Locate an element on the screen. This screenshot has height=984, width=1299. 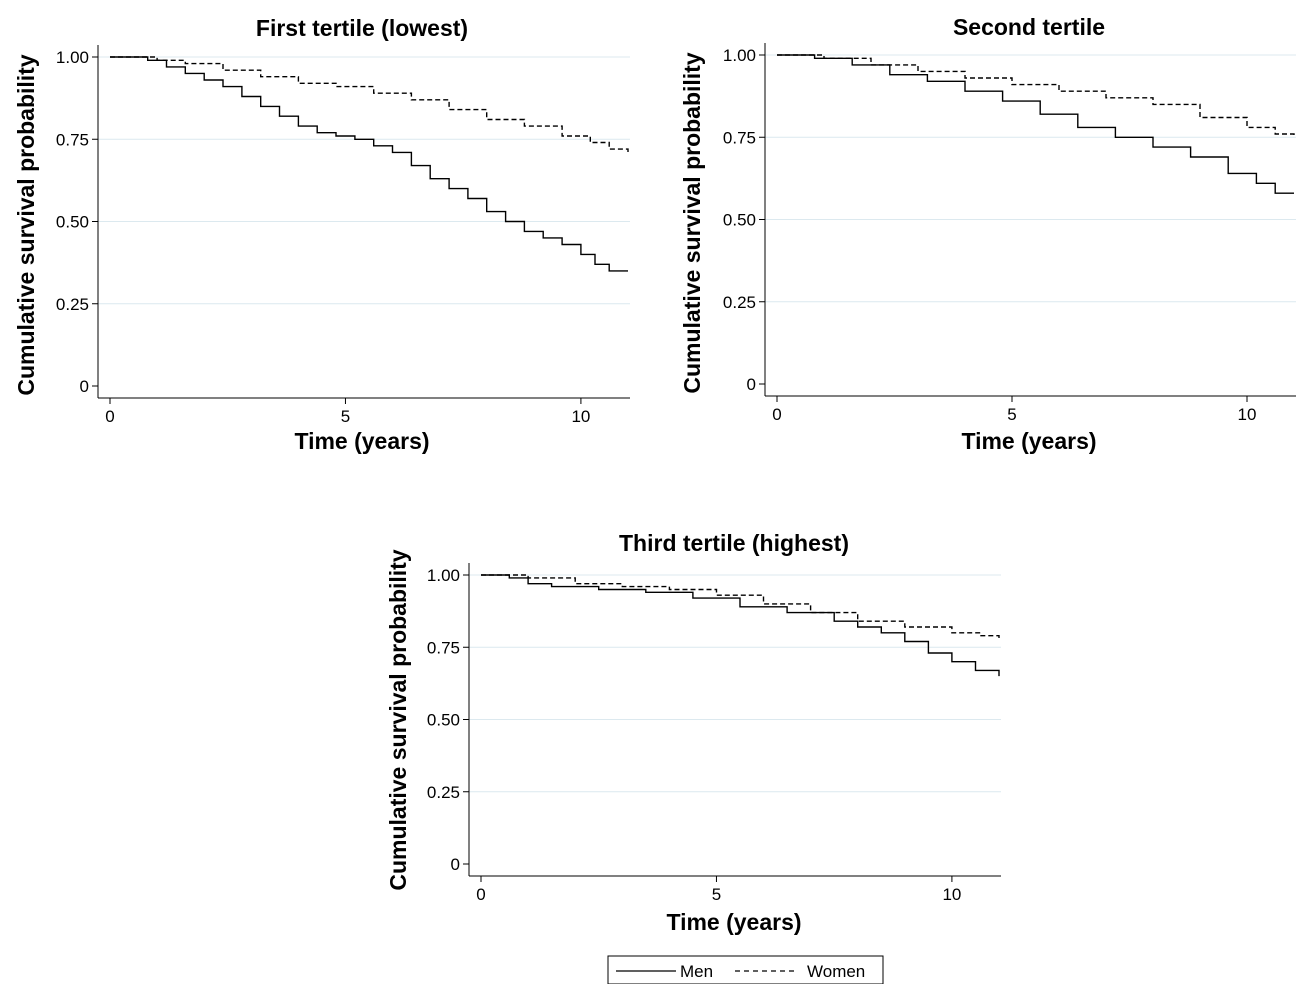
panel-title: Second tertile is located at coordinates (1029, 27).